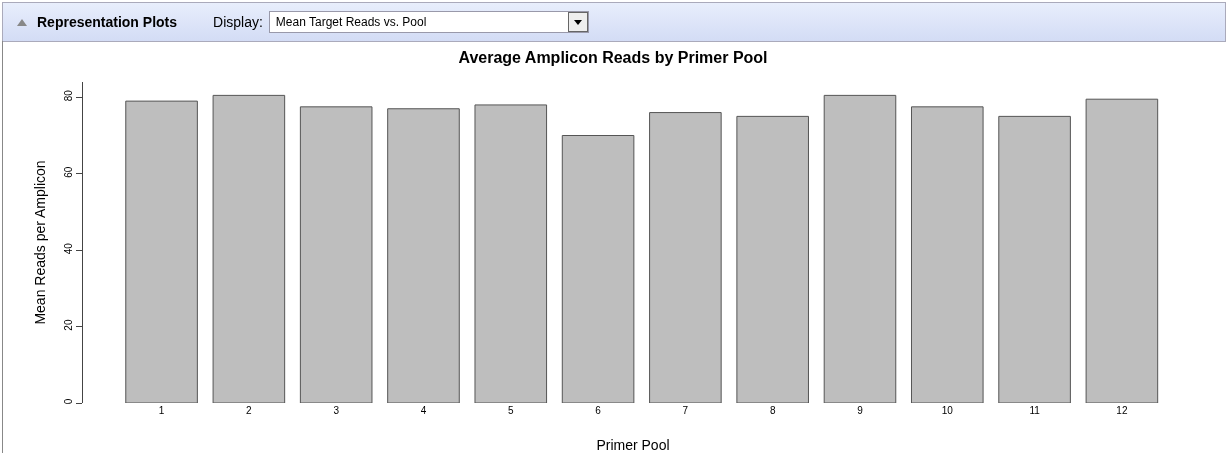 The image size is (1228, 453). I want to click on y-tick-label: 0, so click(68, 401).